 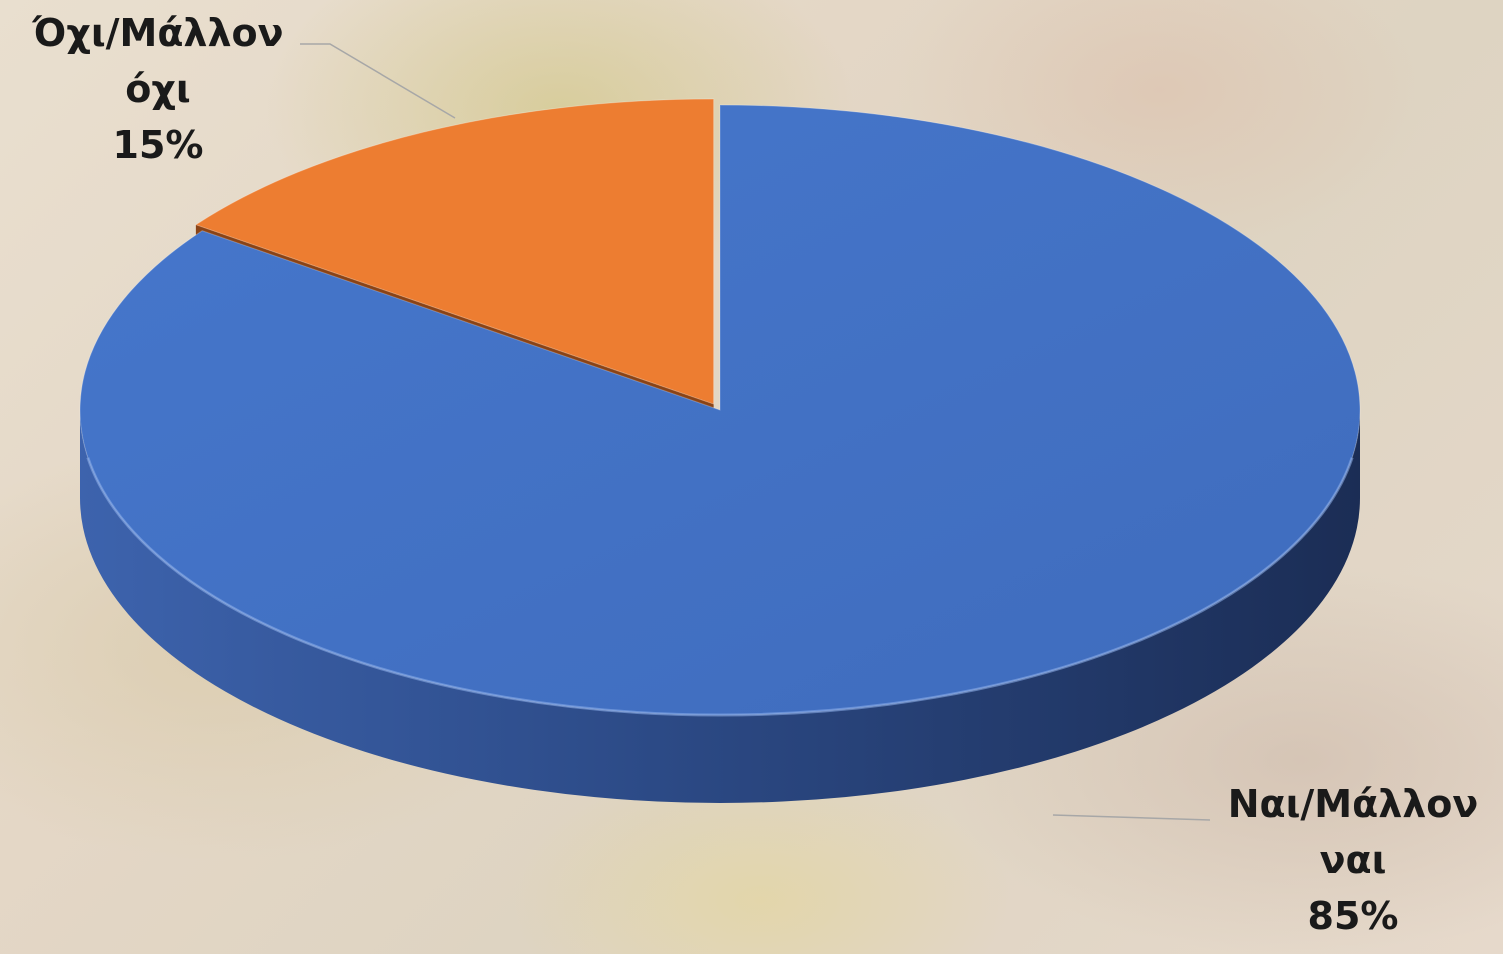 I want to click on data-label-nai-line2: ναι, so click(x=1353, y=860).